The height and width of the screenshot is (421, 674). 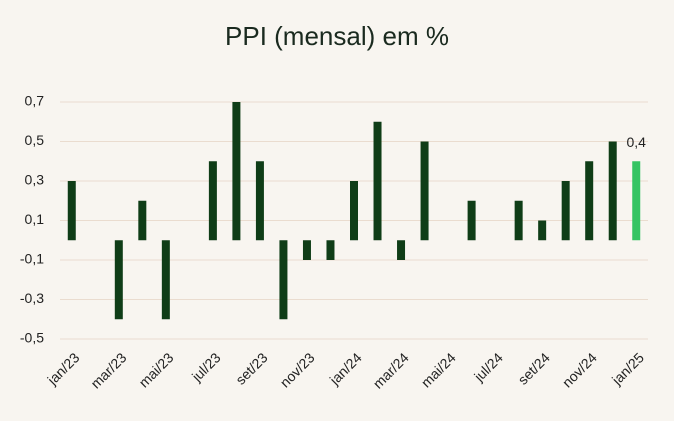 I want to click on y-tick-label: -0,5, so click(x=32, y=338).